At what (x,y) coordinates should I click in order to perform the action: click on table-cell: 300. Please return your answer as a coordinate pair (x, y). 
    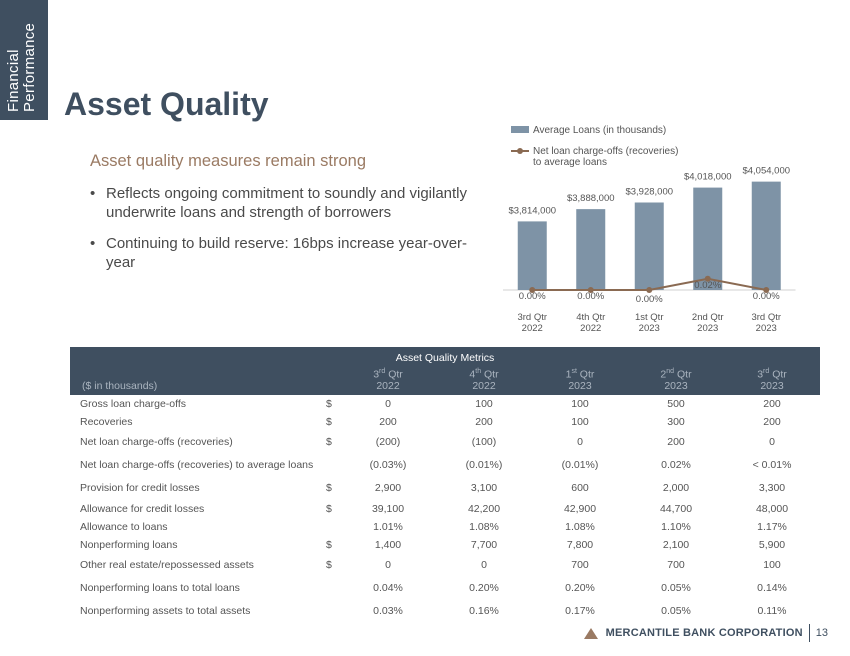
    Looking at the image, I should click on (676, 421).